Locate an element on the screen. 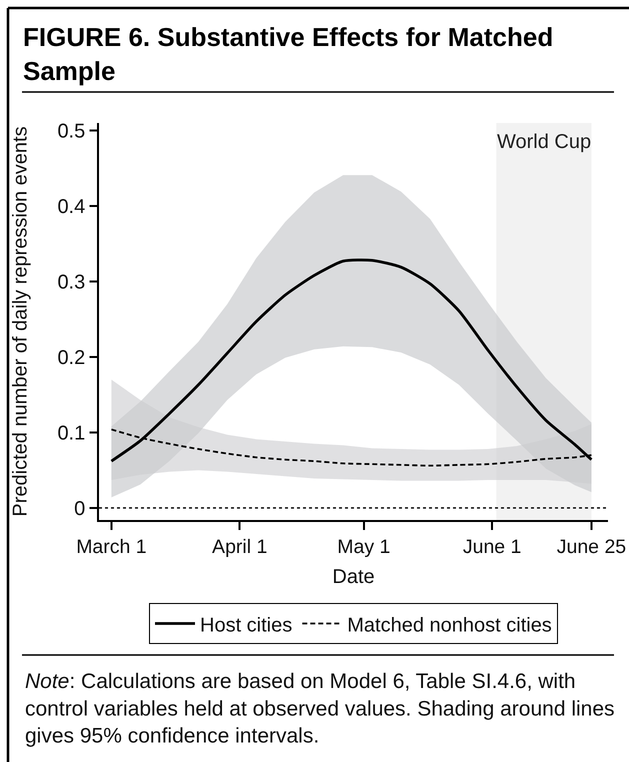 The image size is (629, 762). x-tick-label: April 1 is located at coordinates (240, 547).